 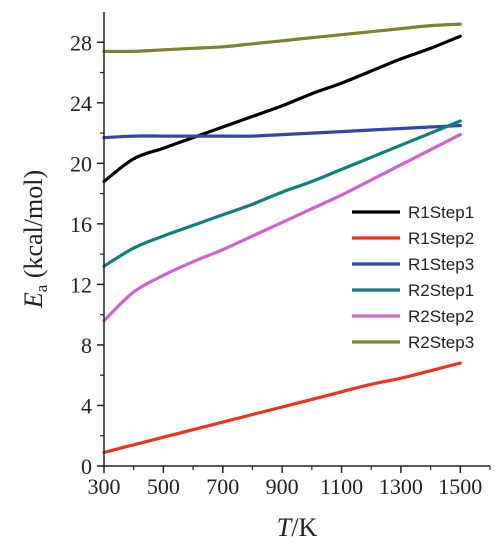 I want to click on y-tick-label: 16, so click(x=81, y=224).